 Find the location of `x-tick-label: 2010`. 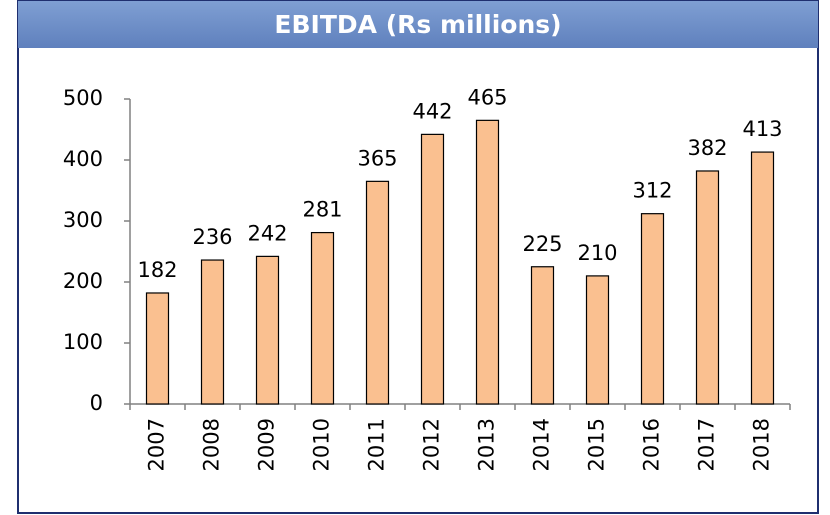

x-tick-label: 2010 is located at coordinates (322, 444).